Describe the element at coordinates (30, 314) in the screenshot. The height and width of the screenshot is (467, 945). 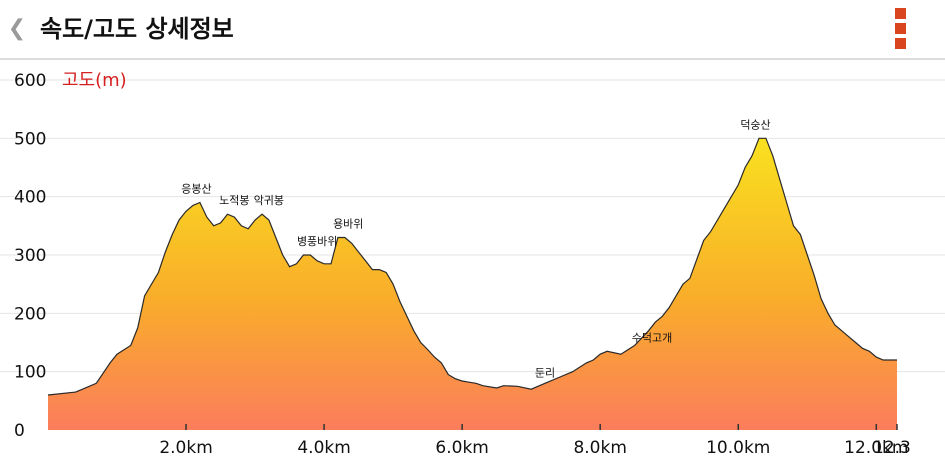
I see `y-tick-label: 200` at that location.